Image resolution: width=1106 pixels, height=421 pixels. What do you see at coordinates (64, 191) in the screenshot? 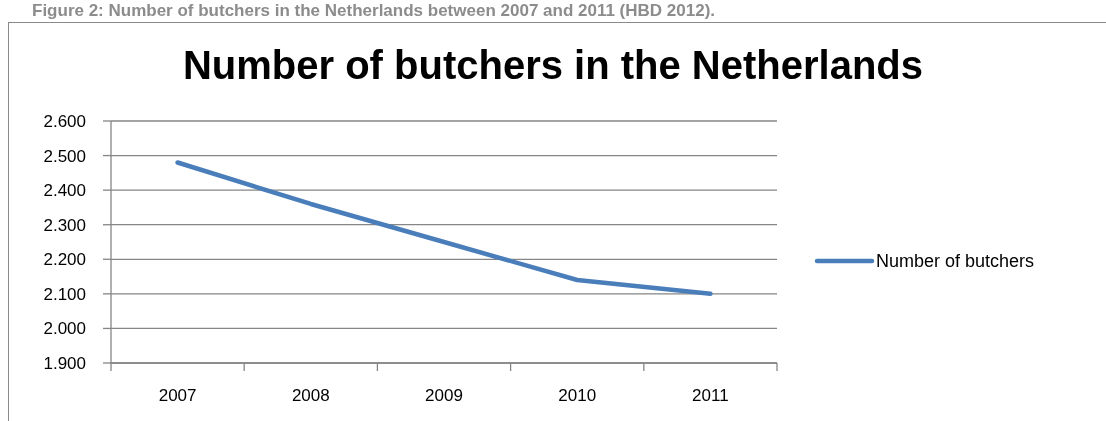
I see `y-tick-label: 2.400` at bounding box center [64, 191].